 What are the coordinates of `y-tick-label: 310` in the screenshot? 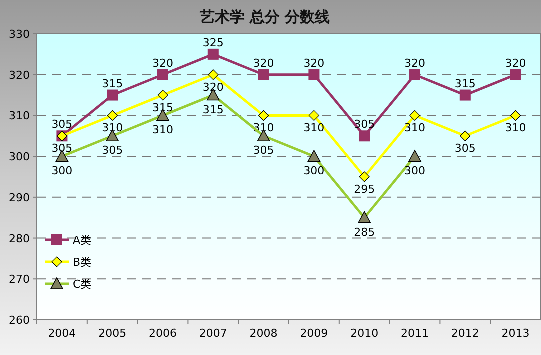 It's located at (19, 116).